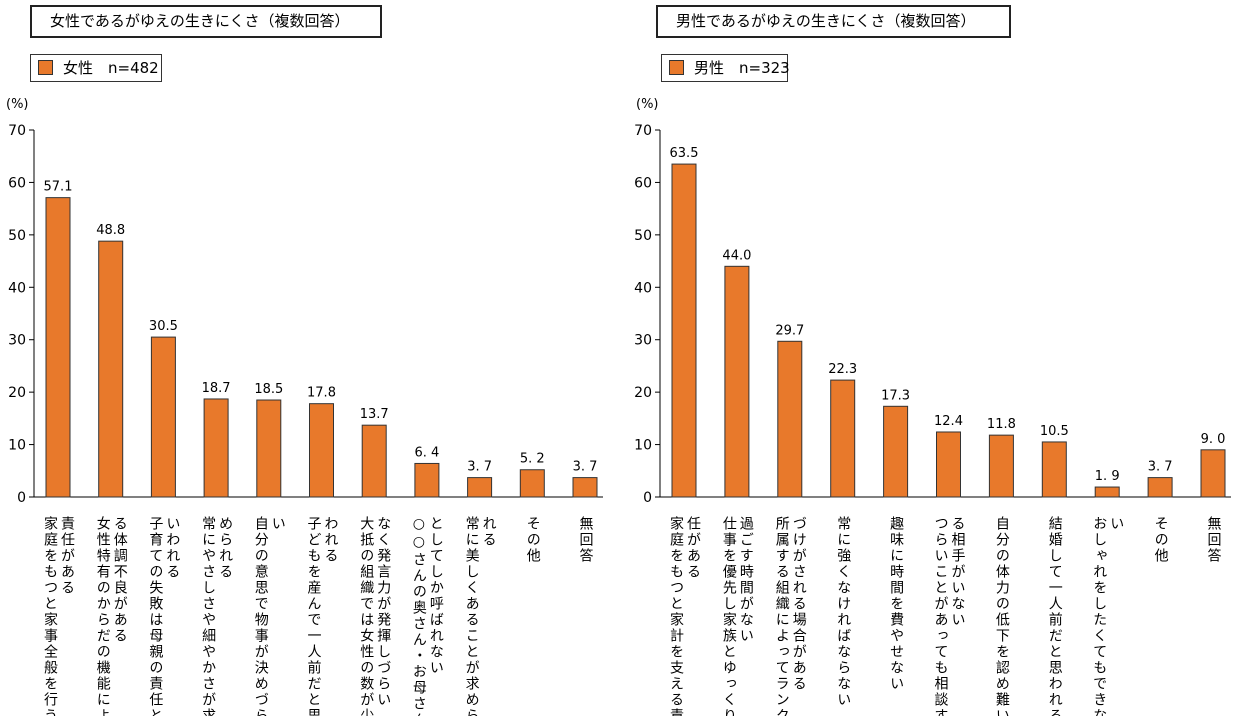 This screenshot has width=1234, height=719. I want to click on data-label: 44.0, so click(736, 255).